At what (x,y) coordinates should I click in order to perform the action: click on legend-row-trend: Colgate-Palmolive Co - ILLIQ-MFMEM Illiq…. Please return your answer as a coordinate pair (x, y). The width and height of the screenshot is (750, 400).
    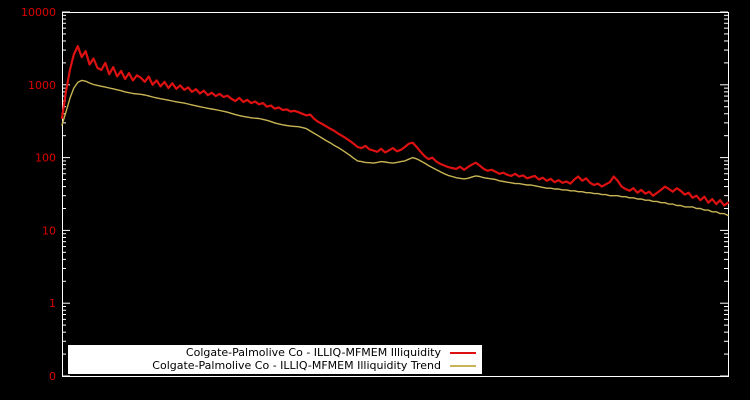
    Looking at the image, I should click on (275, 365).